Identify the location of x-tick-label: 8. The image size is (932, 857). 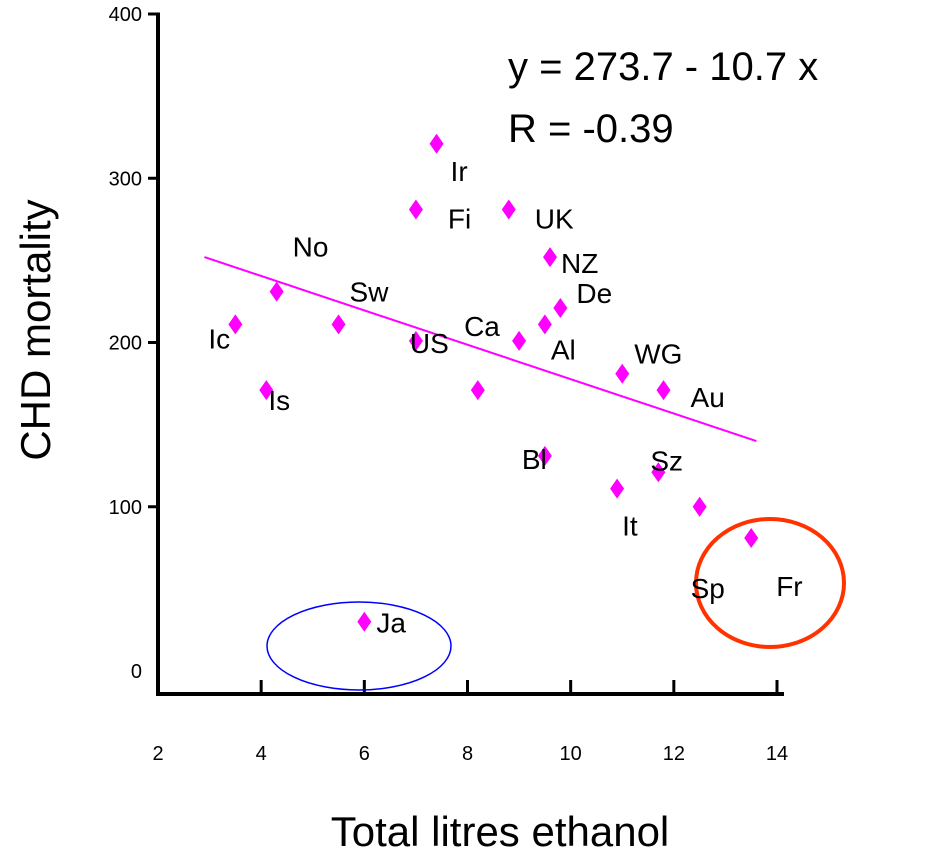
(467, 754).